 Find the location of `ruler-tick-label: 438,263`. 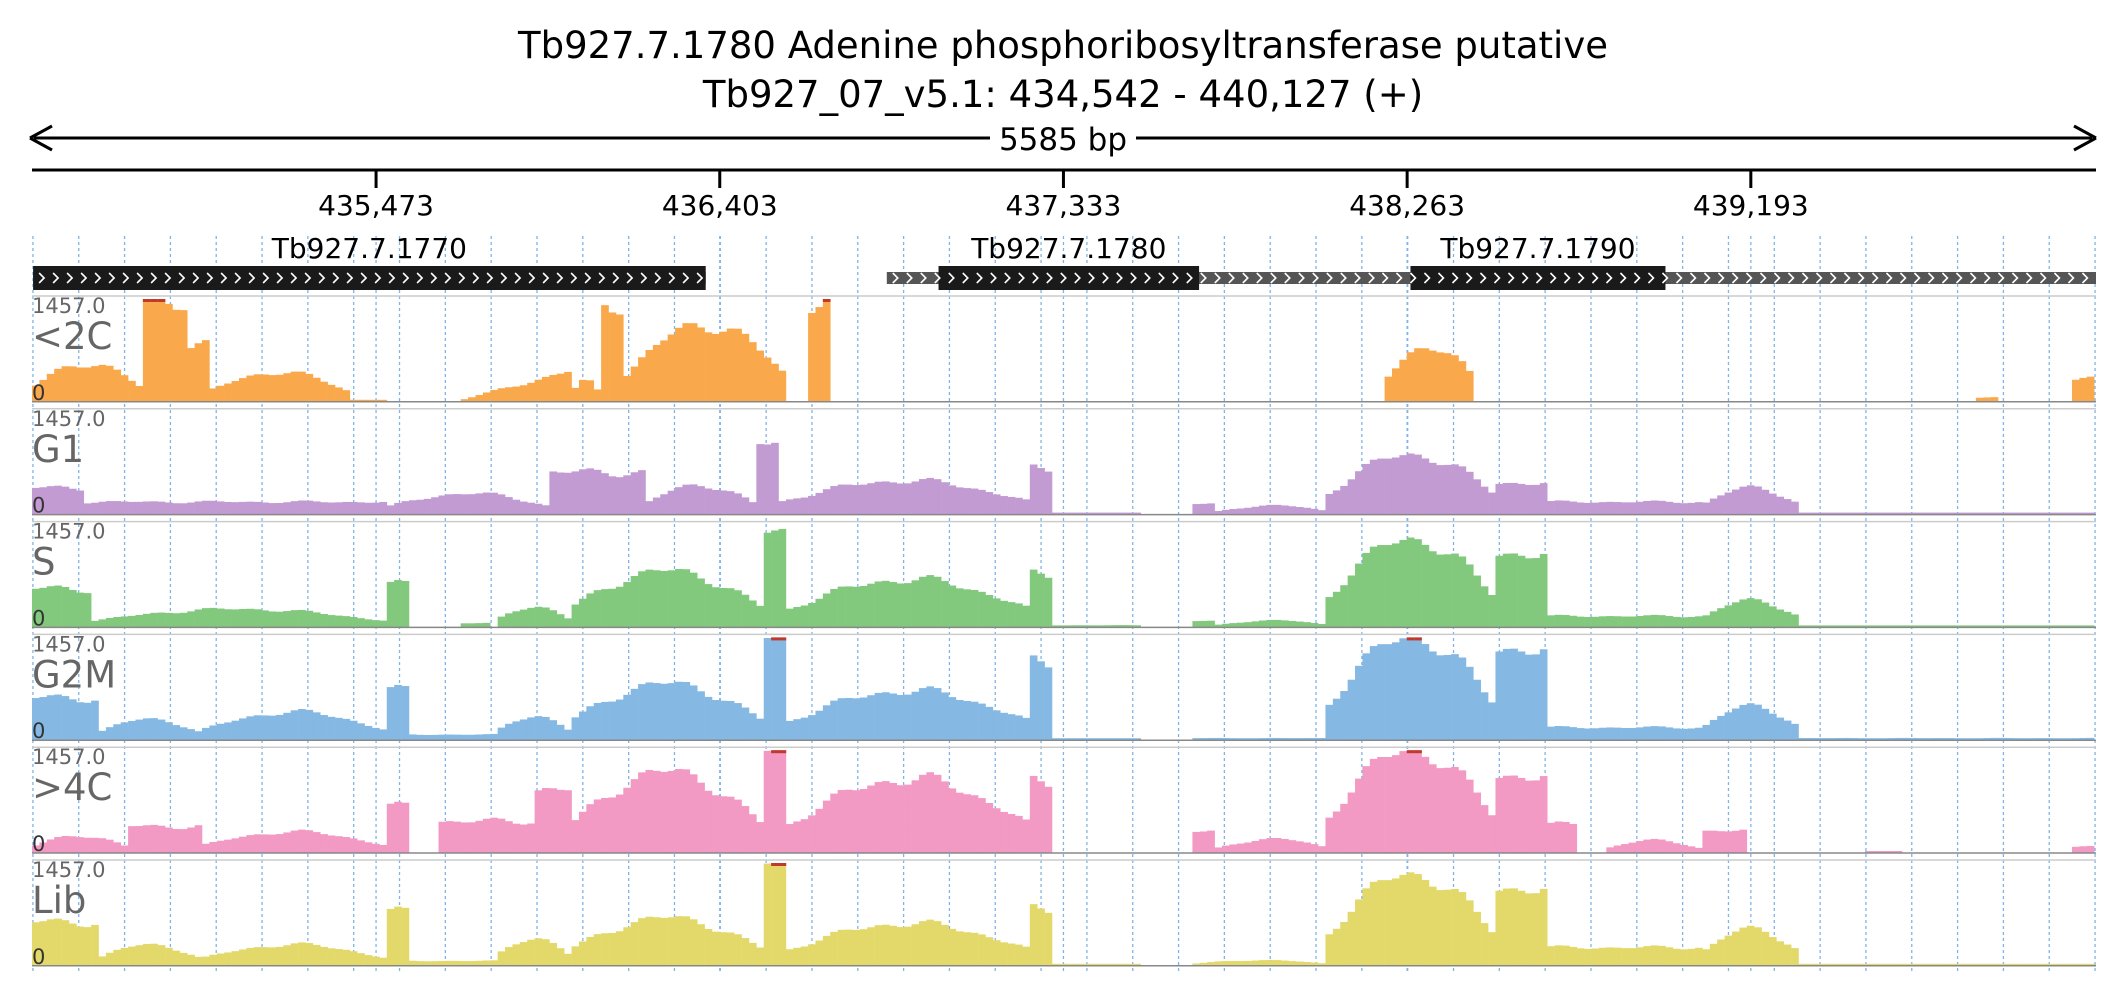

ruler-tick-label: 438,263 is located at coordinates (1407, 205).